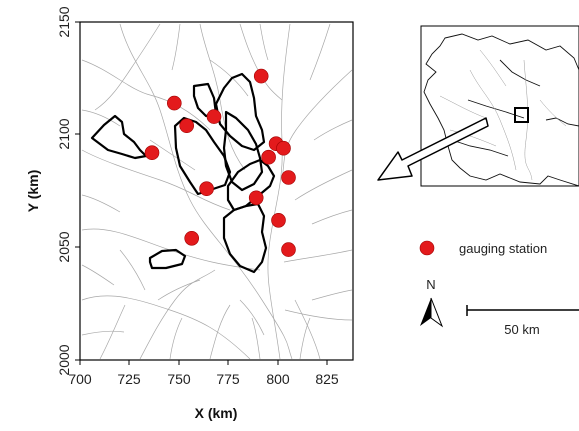 This screenshot has height=431, width=579. Describe the element at coordinates (521, 115) in the screenshot. I see `study-area-locator-box` at that location.